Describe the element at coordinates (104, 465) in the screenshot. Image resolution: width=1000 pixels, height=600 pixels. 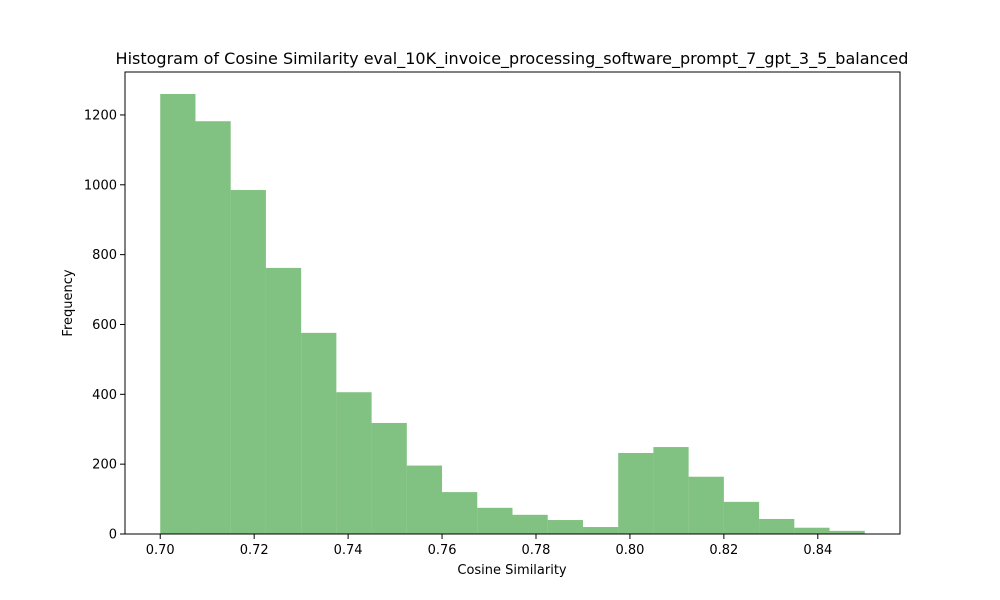
I see `y-tick-label: 200` at that location.